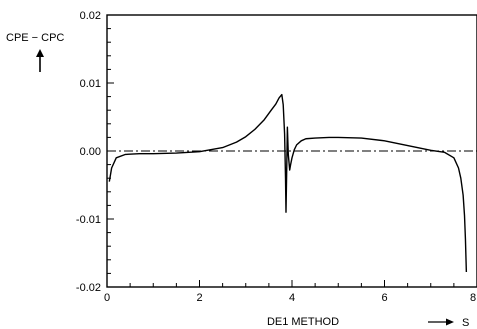  What do you see at coordinates (40, 60) in the screenshot?
I see `up-arrow-icon` at bounding box center [40, 60].